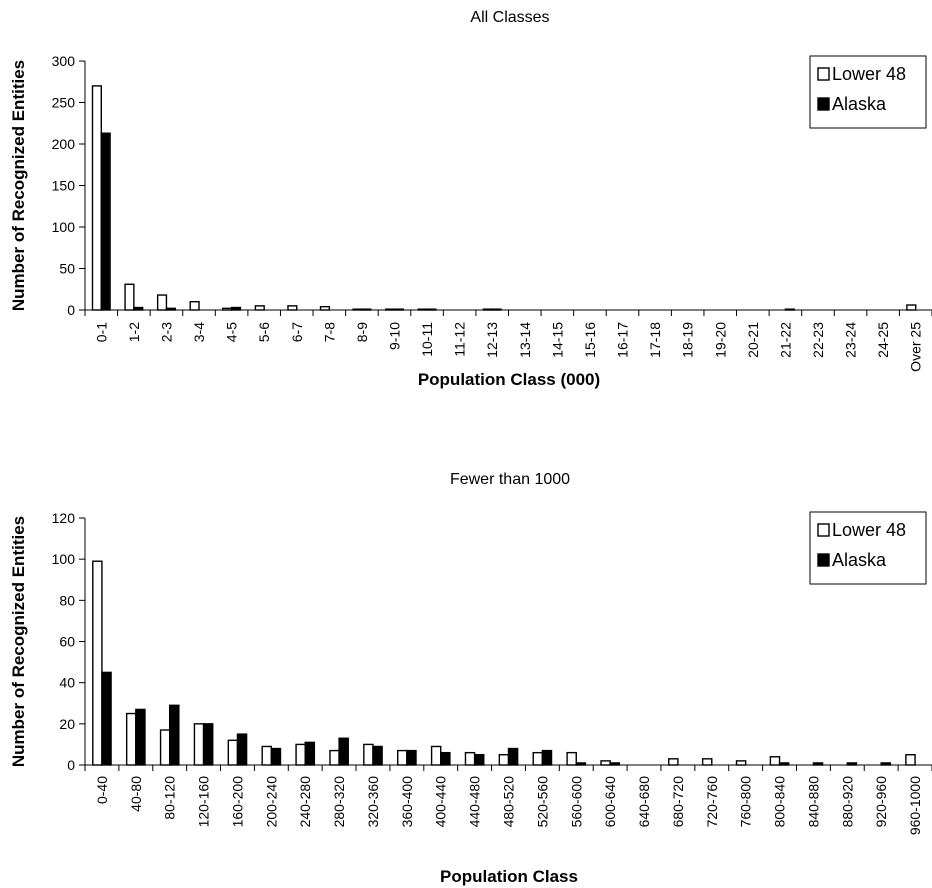 This screenshot has width=932, height=888. Describe the element at coordinates (847, 802) in the screenshot. I see `x-tick-label: 880-920` at that location.